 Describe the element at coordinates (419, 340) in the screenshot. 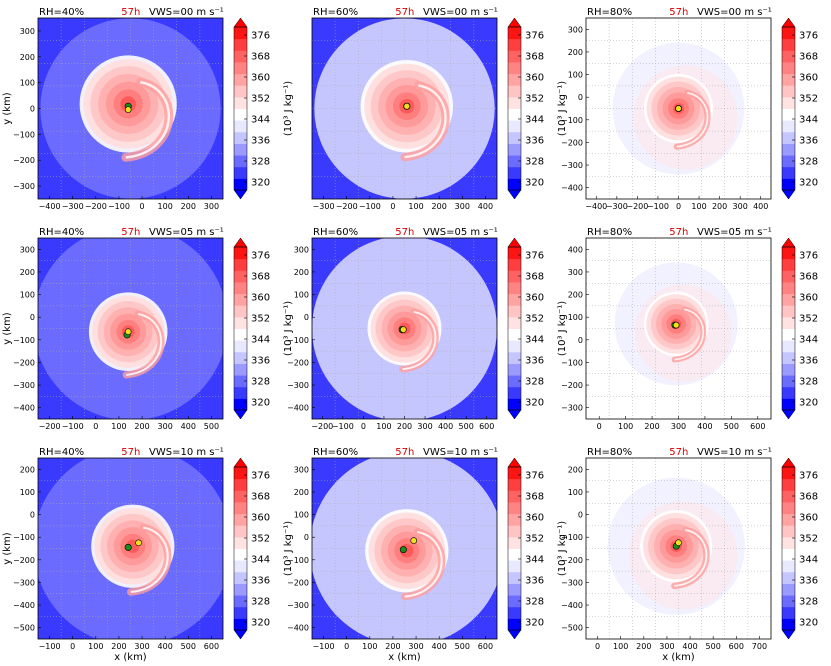

I see `rainband-edge` at that location.